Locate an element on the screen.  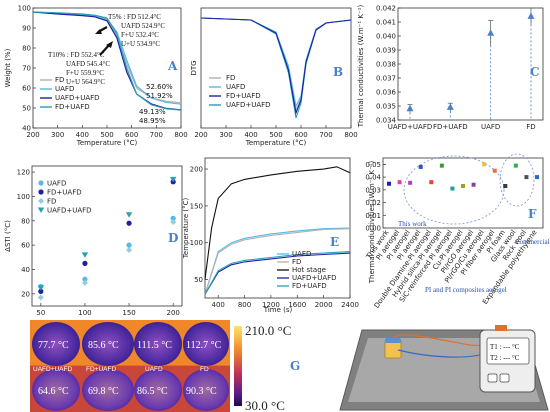
y-tick-label: 0.01 is located at coordinates (373, 216).